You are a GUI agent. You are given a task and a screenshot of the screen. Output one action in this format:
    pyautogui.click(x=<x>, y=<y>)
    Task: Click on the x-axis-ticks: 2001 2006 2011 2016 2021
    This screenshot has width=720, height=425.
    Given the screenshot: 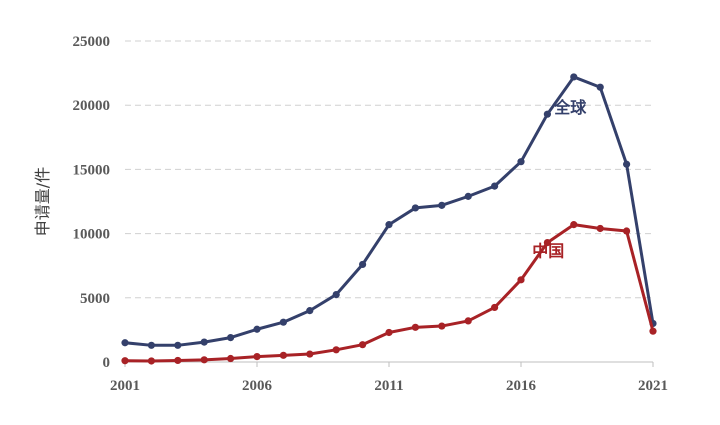 What is the action you would take?
    pyautogui.click(x=389, y=378)
    